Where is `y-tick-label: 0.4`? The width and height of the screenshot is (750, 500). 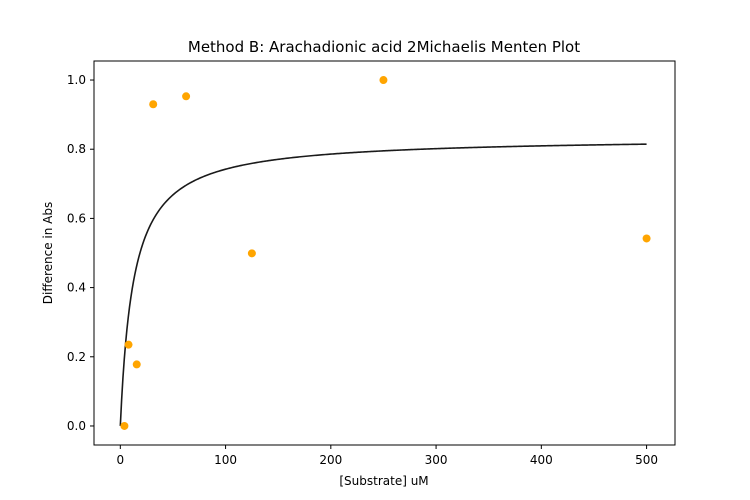
y-tick-label: 0.4 is located at coordinates (76, 288).